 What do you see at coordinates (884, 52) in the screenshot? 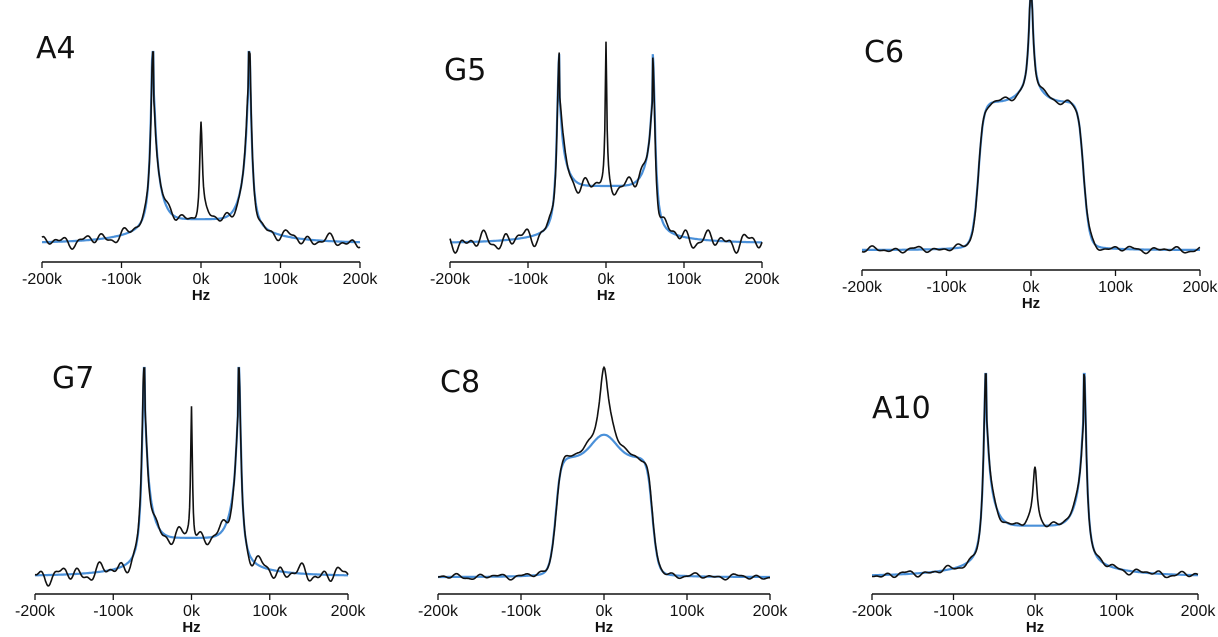
I see `panel-label: C6` at bounding box center [884, 52].